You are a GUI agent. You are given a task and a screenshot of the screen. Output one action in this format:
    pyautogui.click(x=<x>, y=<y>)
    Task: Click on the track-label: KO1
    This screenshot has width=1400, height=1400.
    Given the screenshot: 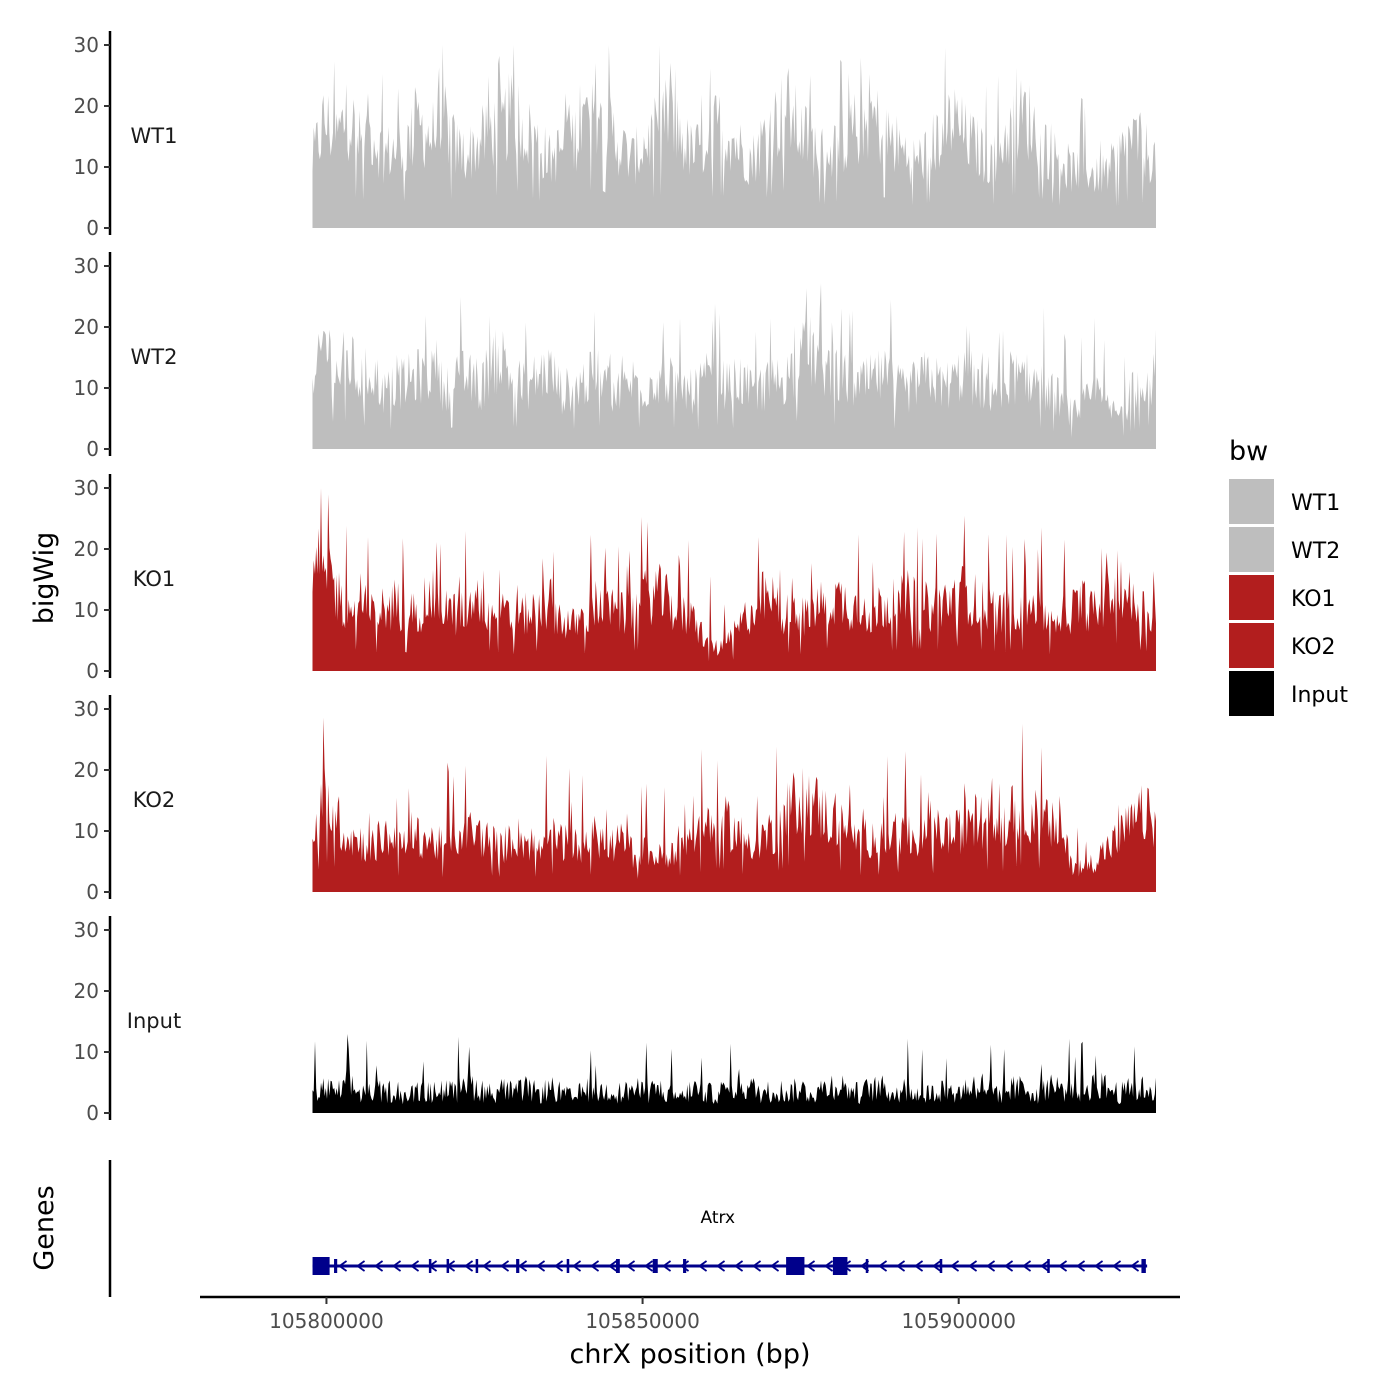 What is the action you would take?
    pyautogui.click(x=154, y=579)
    